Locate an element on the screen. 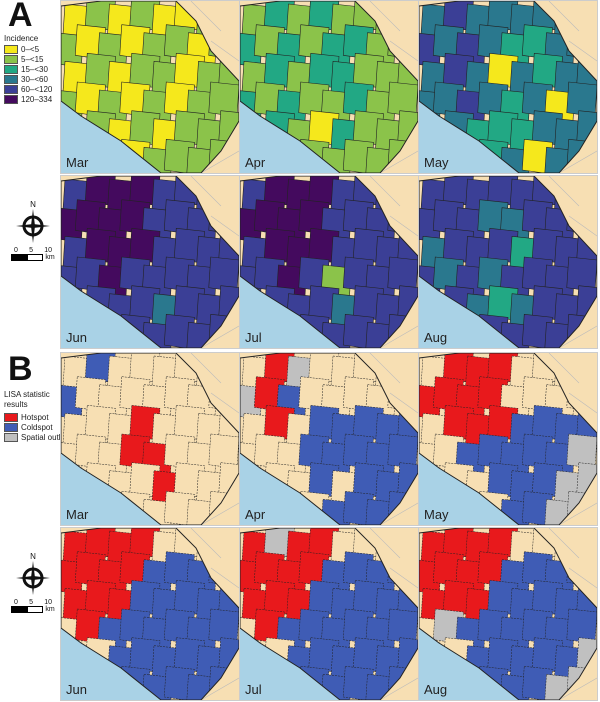 This screenshot has width=600, height=702. legend-item: Coldspot is located at coordinates (31, 427).